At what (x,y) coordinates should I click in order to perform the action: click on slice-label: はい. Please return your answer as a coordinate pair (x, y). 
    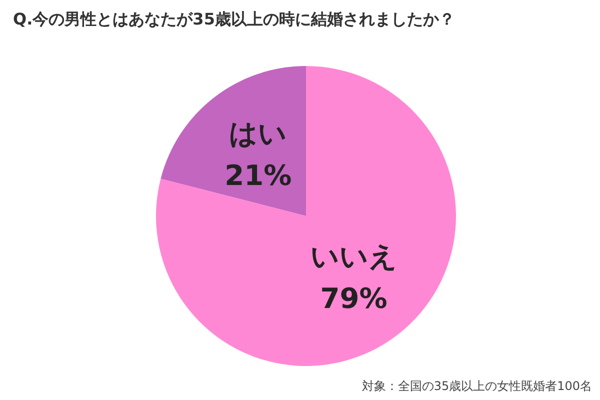
    Looking at the image, I should click on (258, 133).